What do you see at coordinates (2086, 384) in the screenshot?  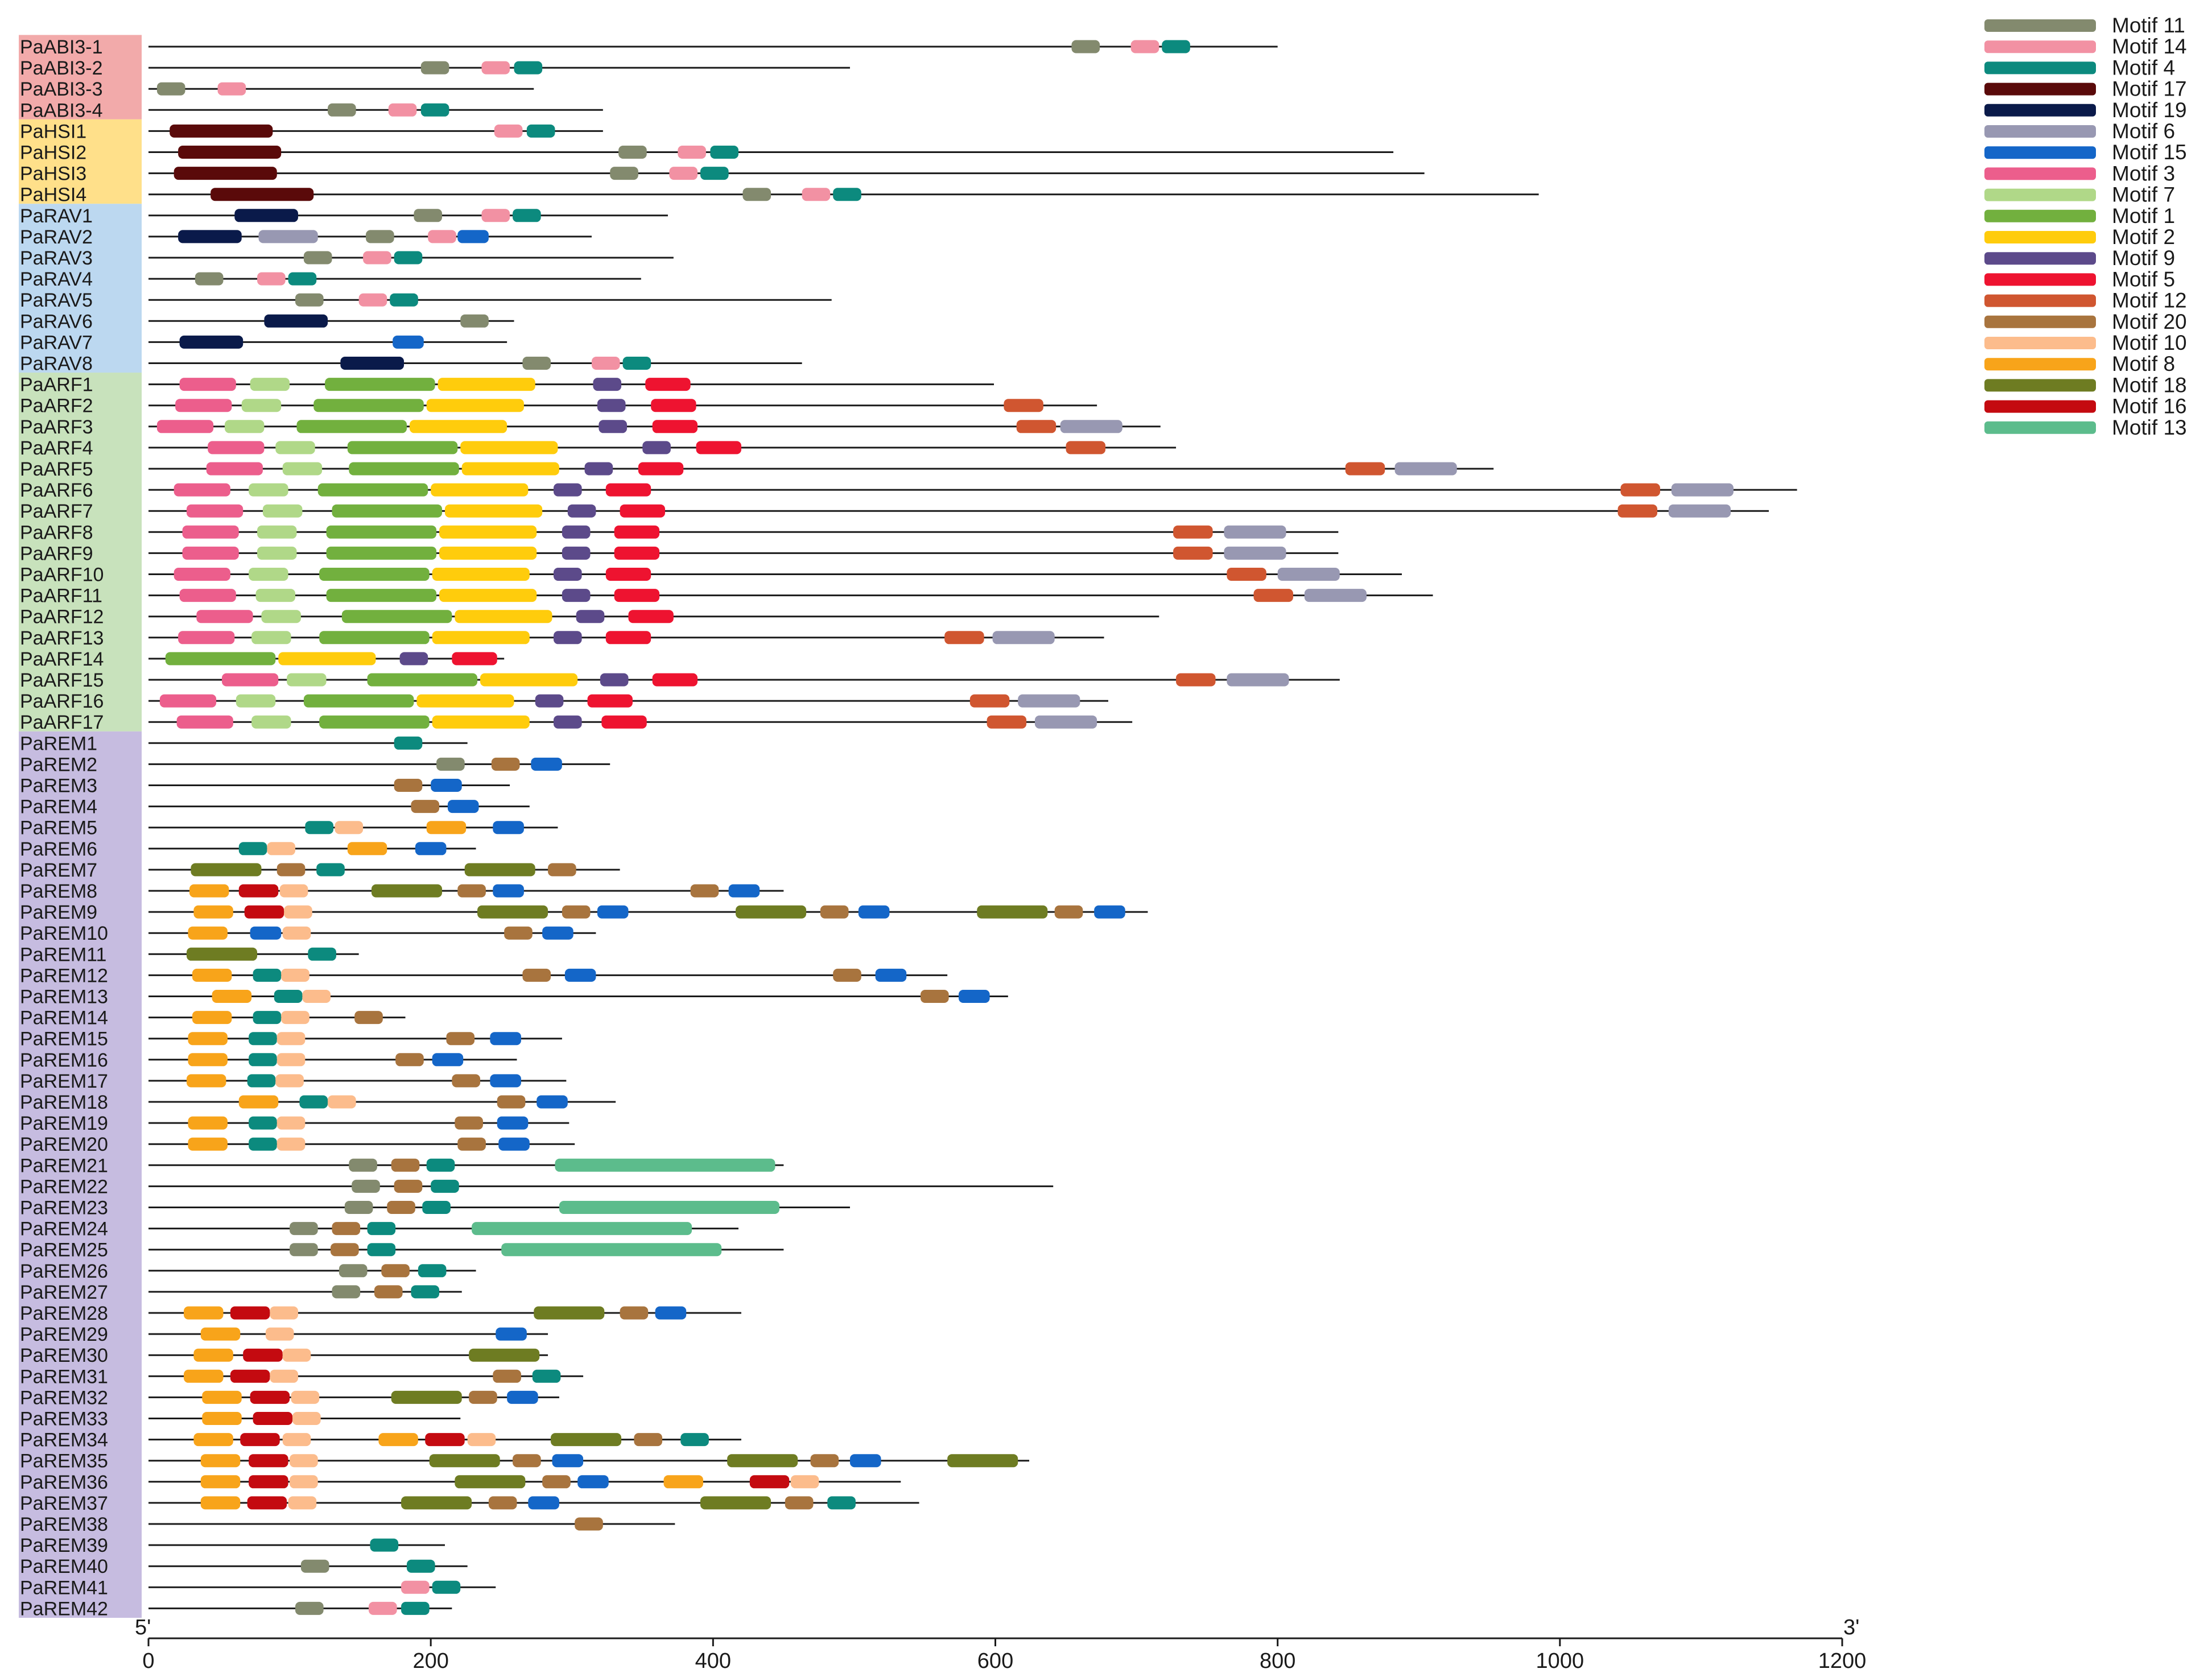 I see `legend-entry: Motif 18` at bounding box center [2086, 384].